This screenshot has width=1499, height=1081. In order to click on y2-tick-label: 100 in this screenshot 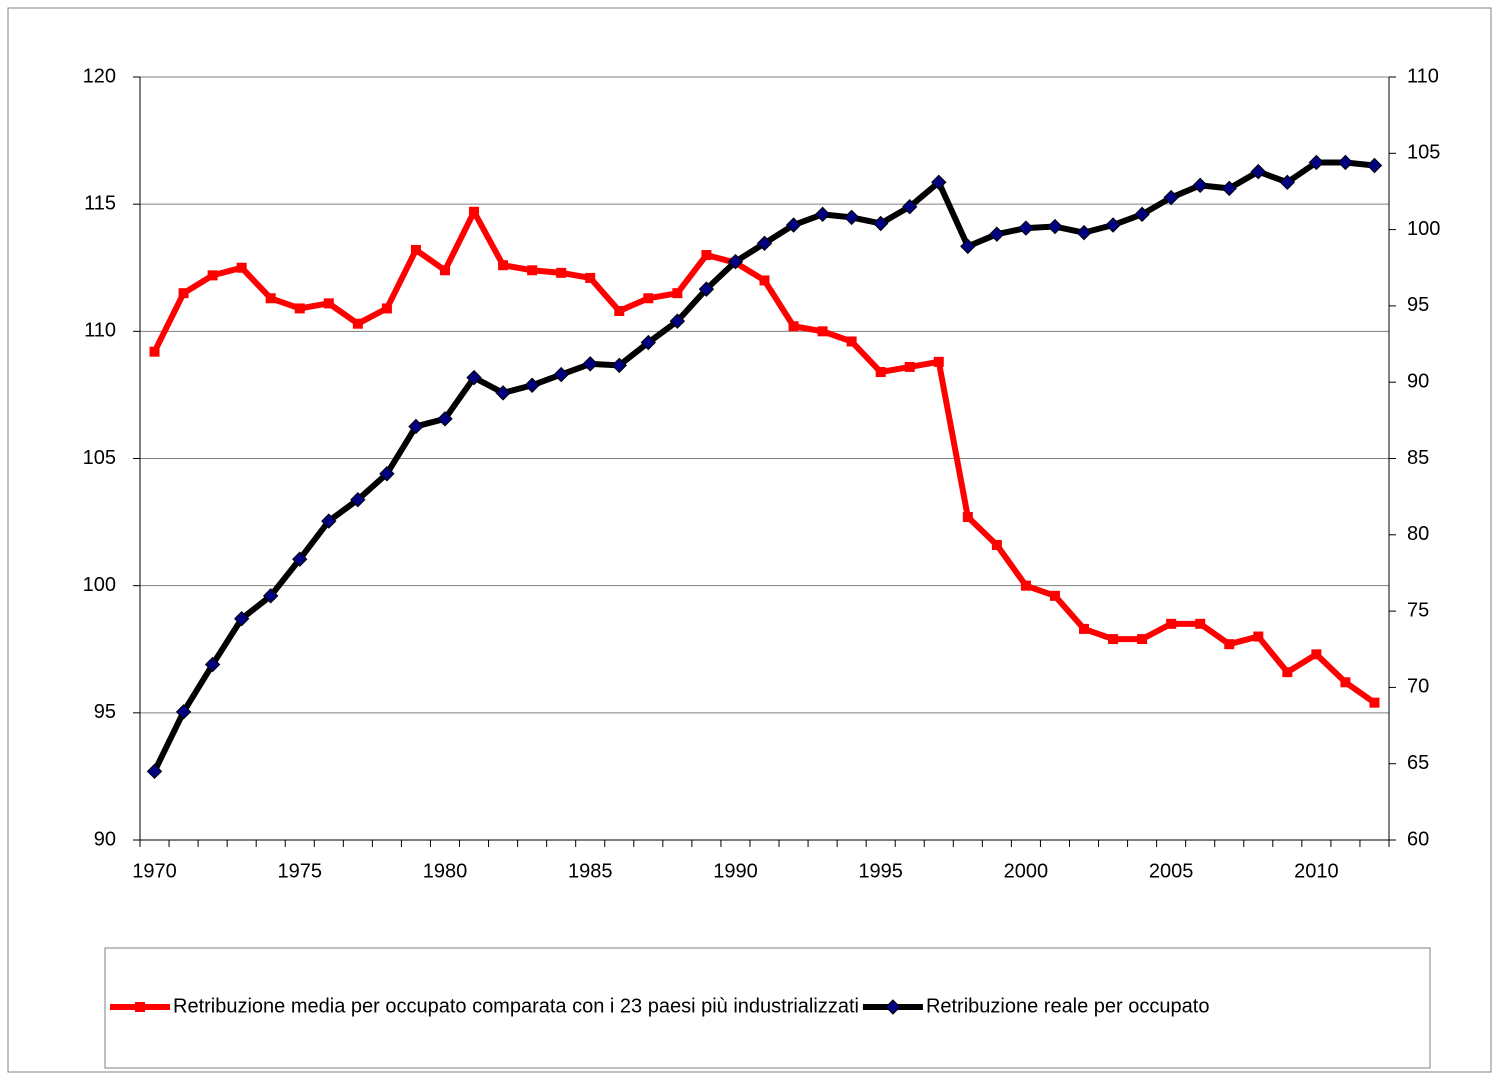, I will do `click(1423, 229)`.